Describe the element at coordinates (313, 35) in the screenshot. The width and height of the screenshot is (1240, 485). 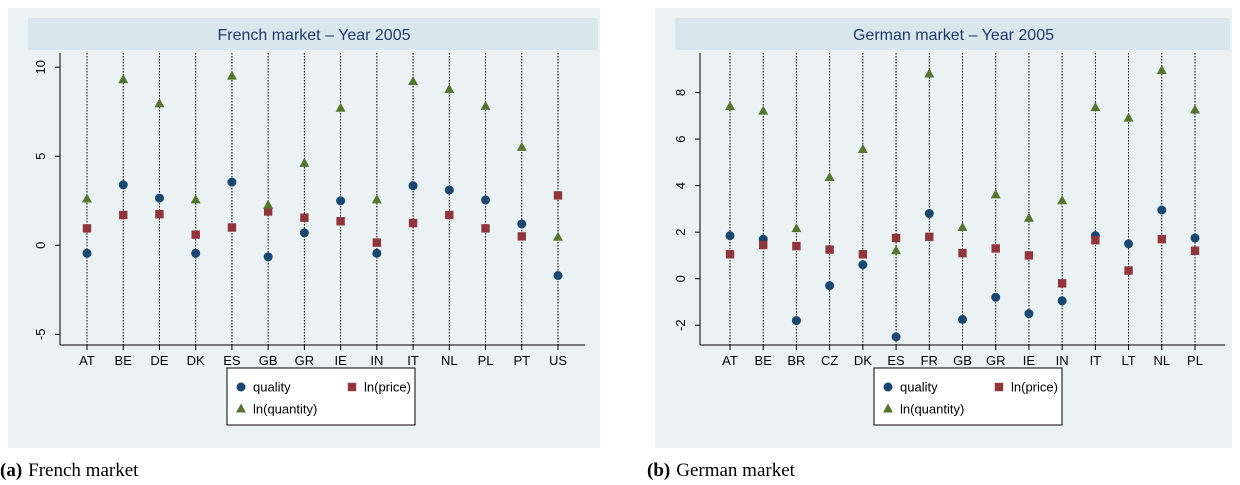
I see `chart-title: French market – Year 2005` at that location.